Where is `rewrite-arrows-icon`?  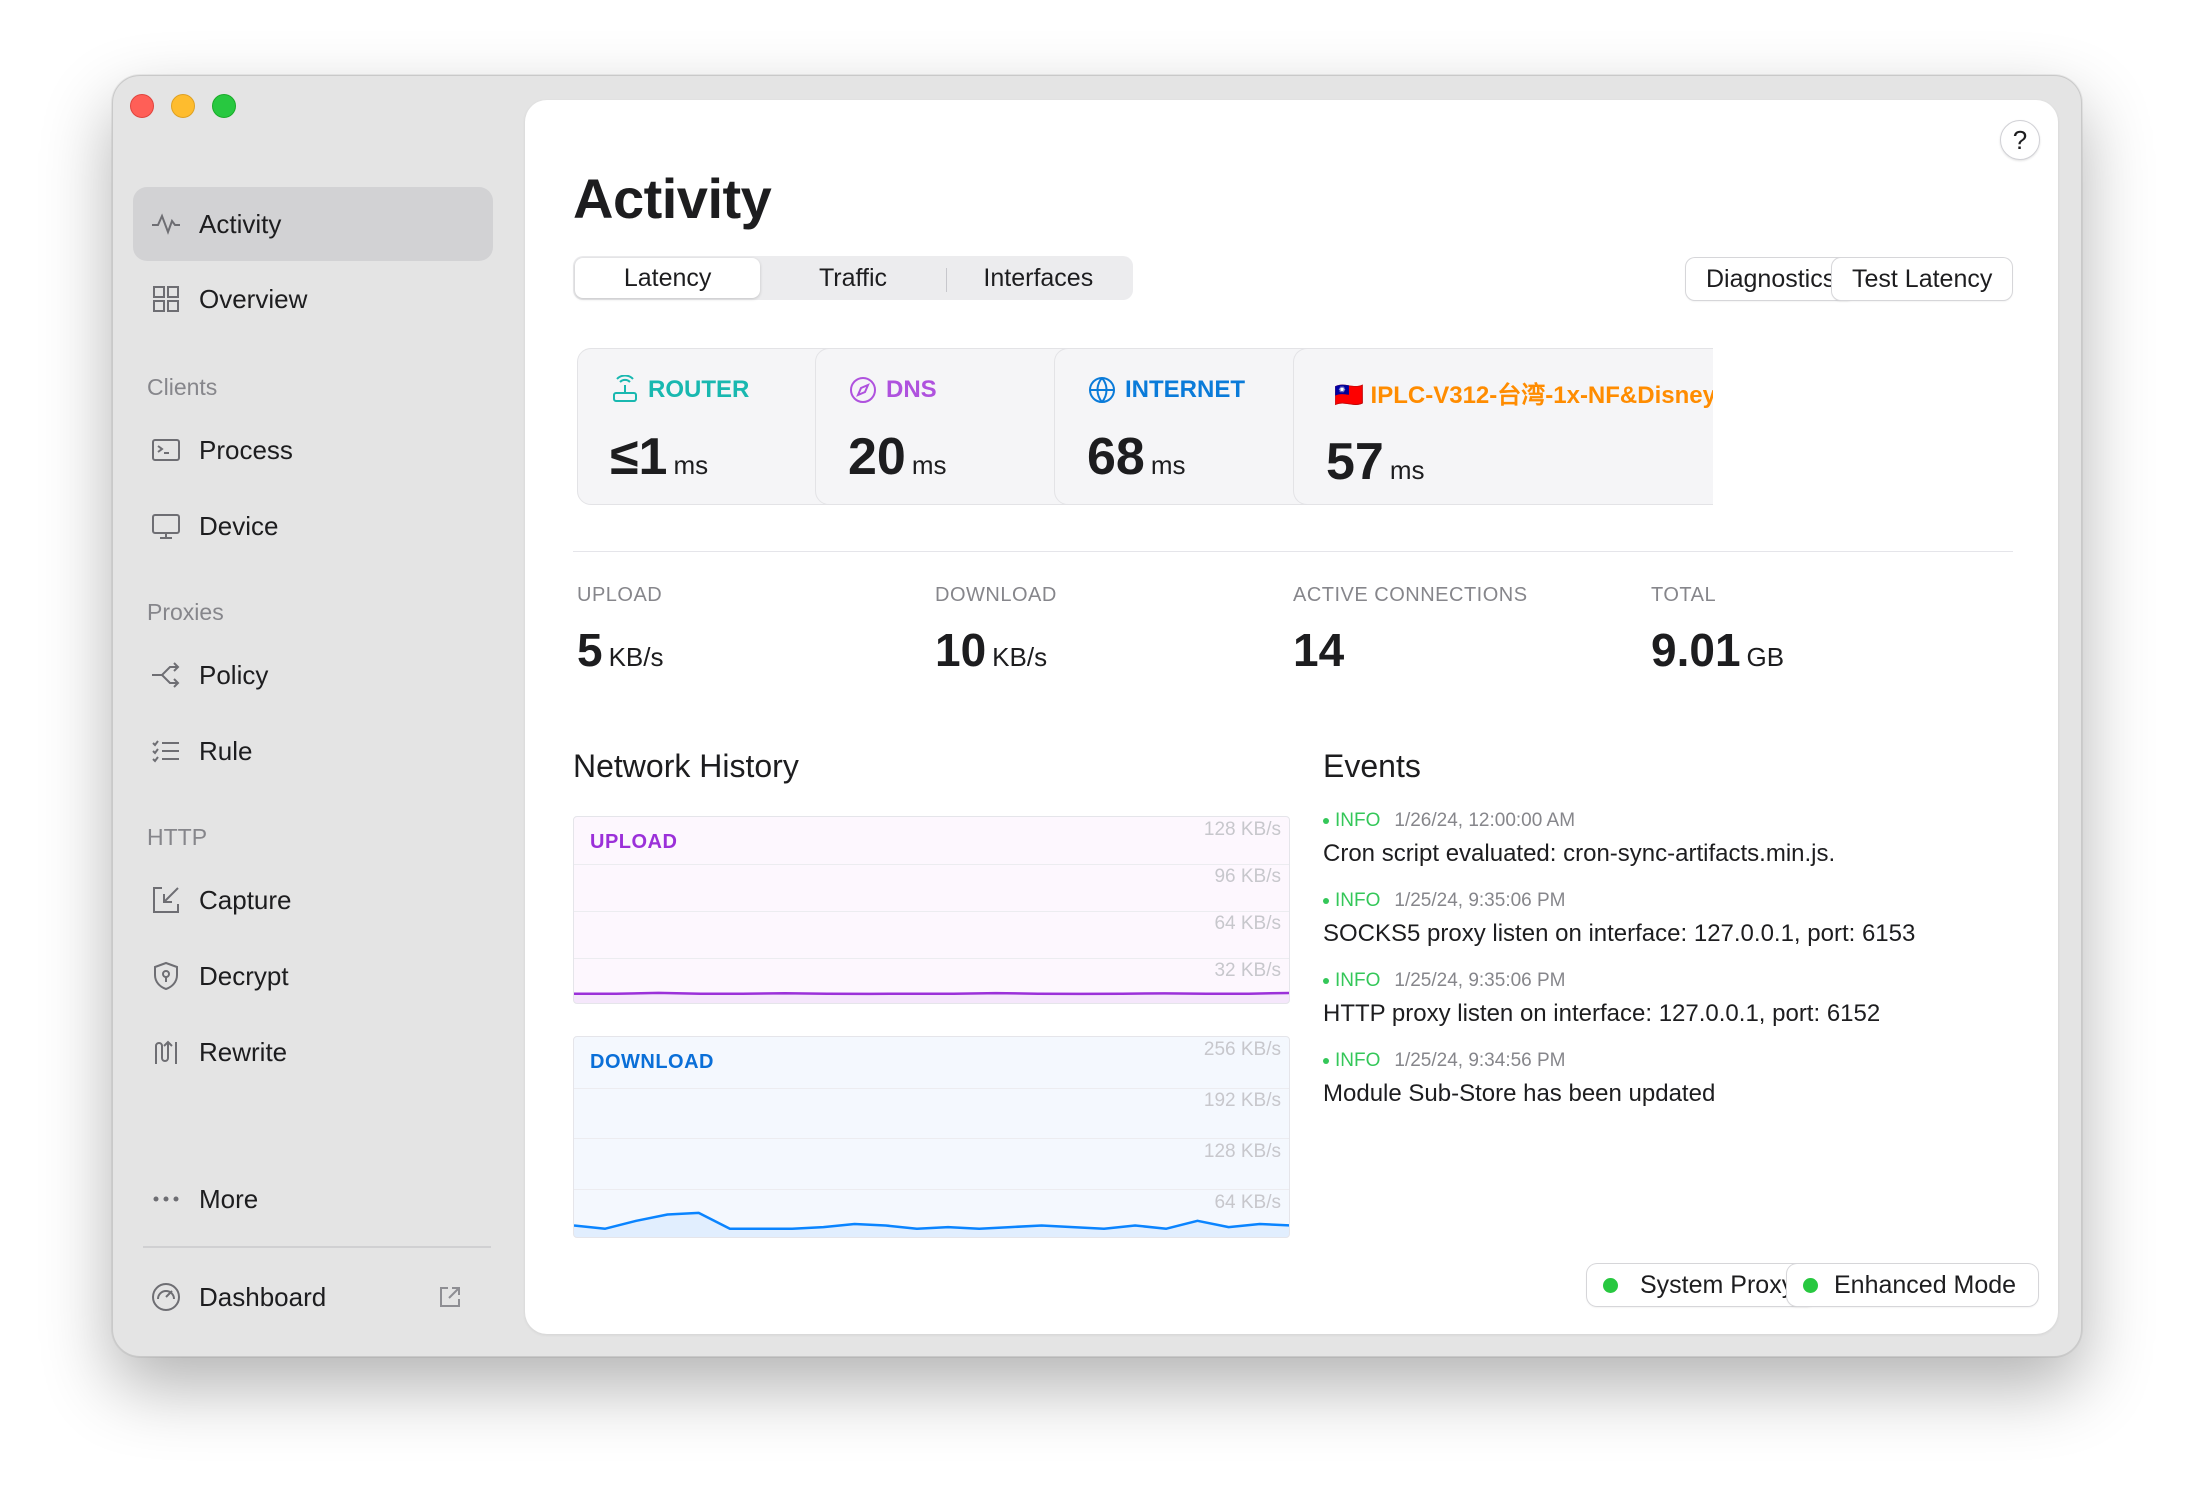
rewrite-arrows-icon is located at coordinates (166, 1052).